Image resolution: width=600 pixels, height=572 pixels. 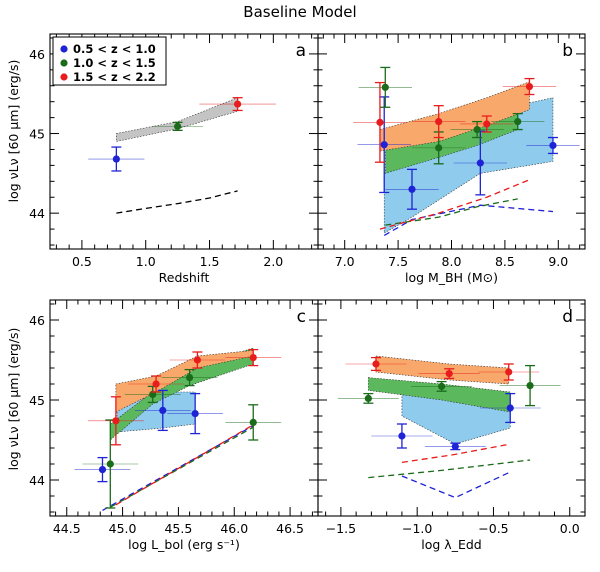 I want to click on legend-label-1: 1.0 < z < 1.5, so click(x=114, y=63).